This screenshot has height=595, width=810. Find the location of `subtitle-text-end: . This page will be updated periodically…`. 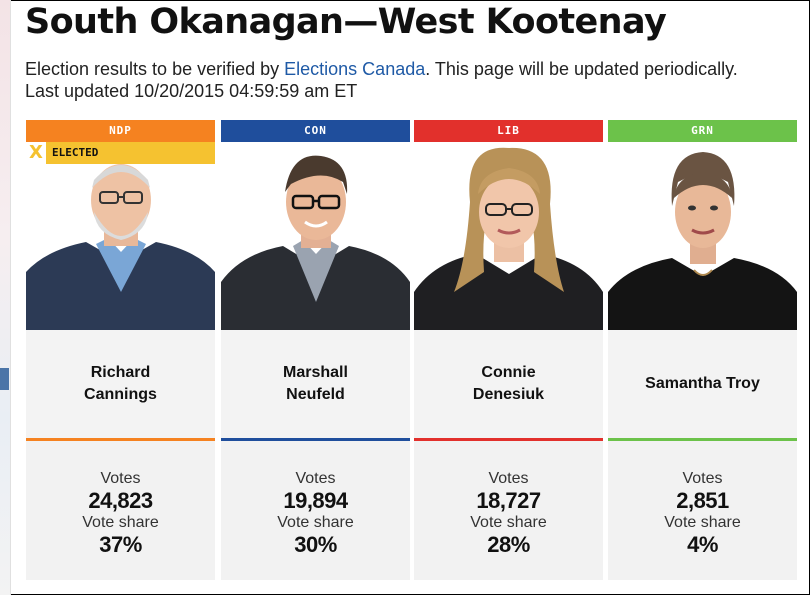

subtitle-text-end: . This page will be updated periodically… is located at coordinates (381, 80).